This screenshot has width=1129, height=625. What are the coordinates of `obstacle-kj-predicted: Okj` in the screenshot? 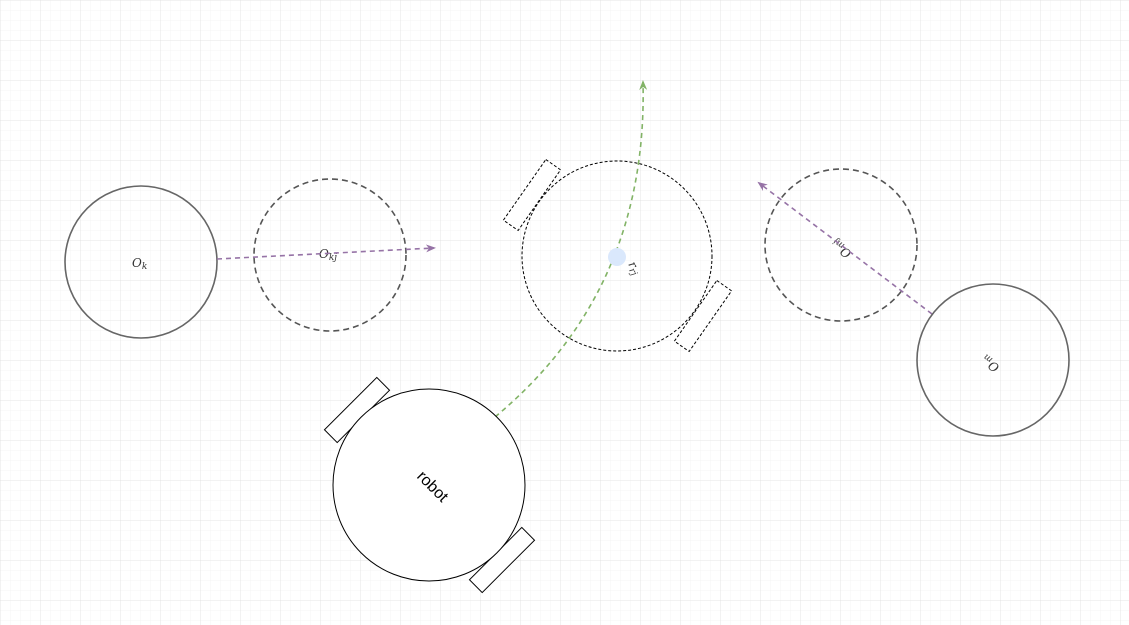 It's located at (330, 255).